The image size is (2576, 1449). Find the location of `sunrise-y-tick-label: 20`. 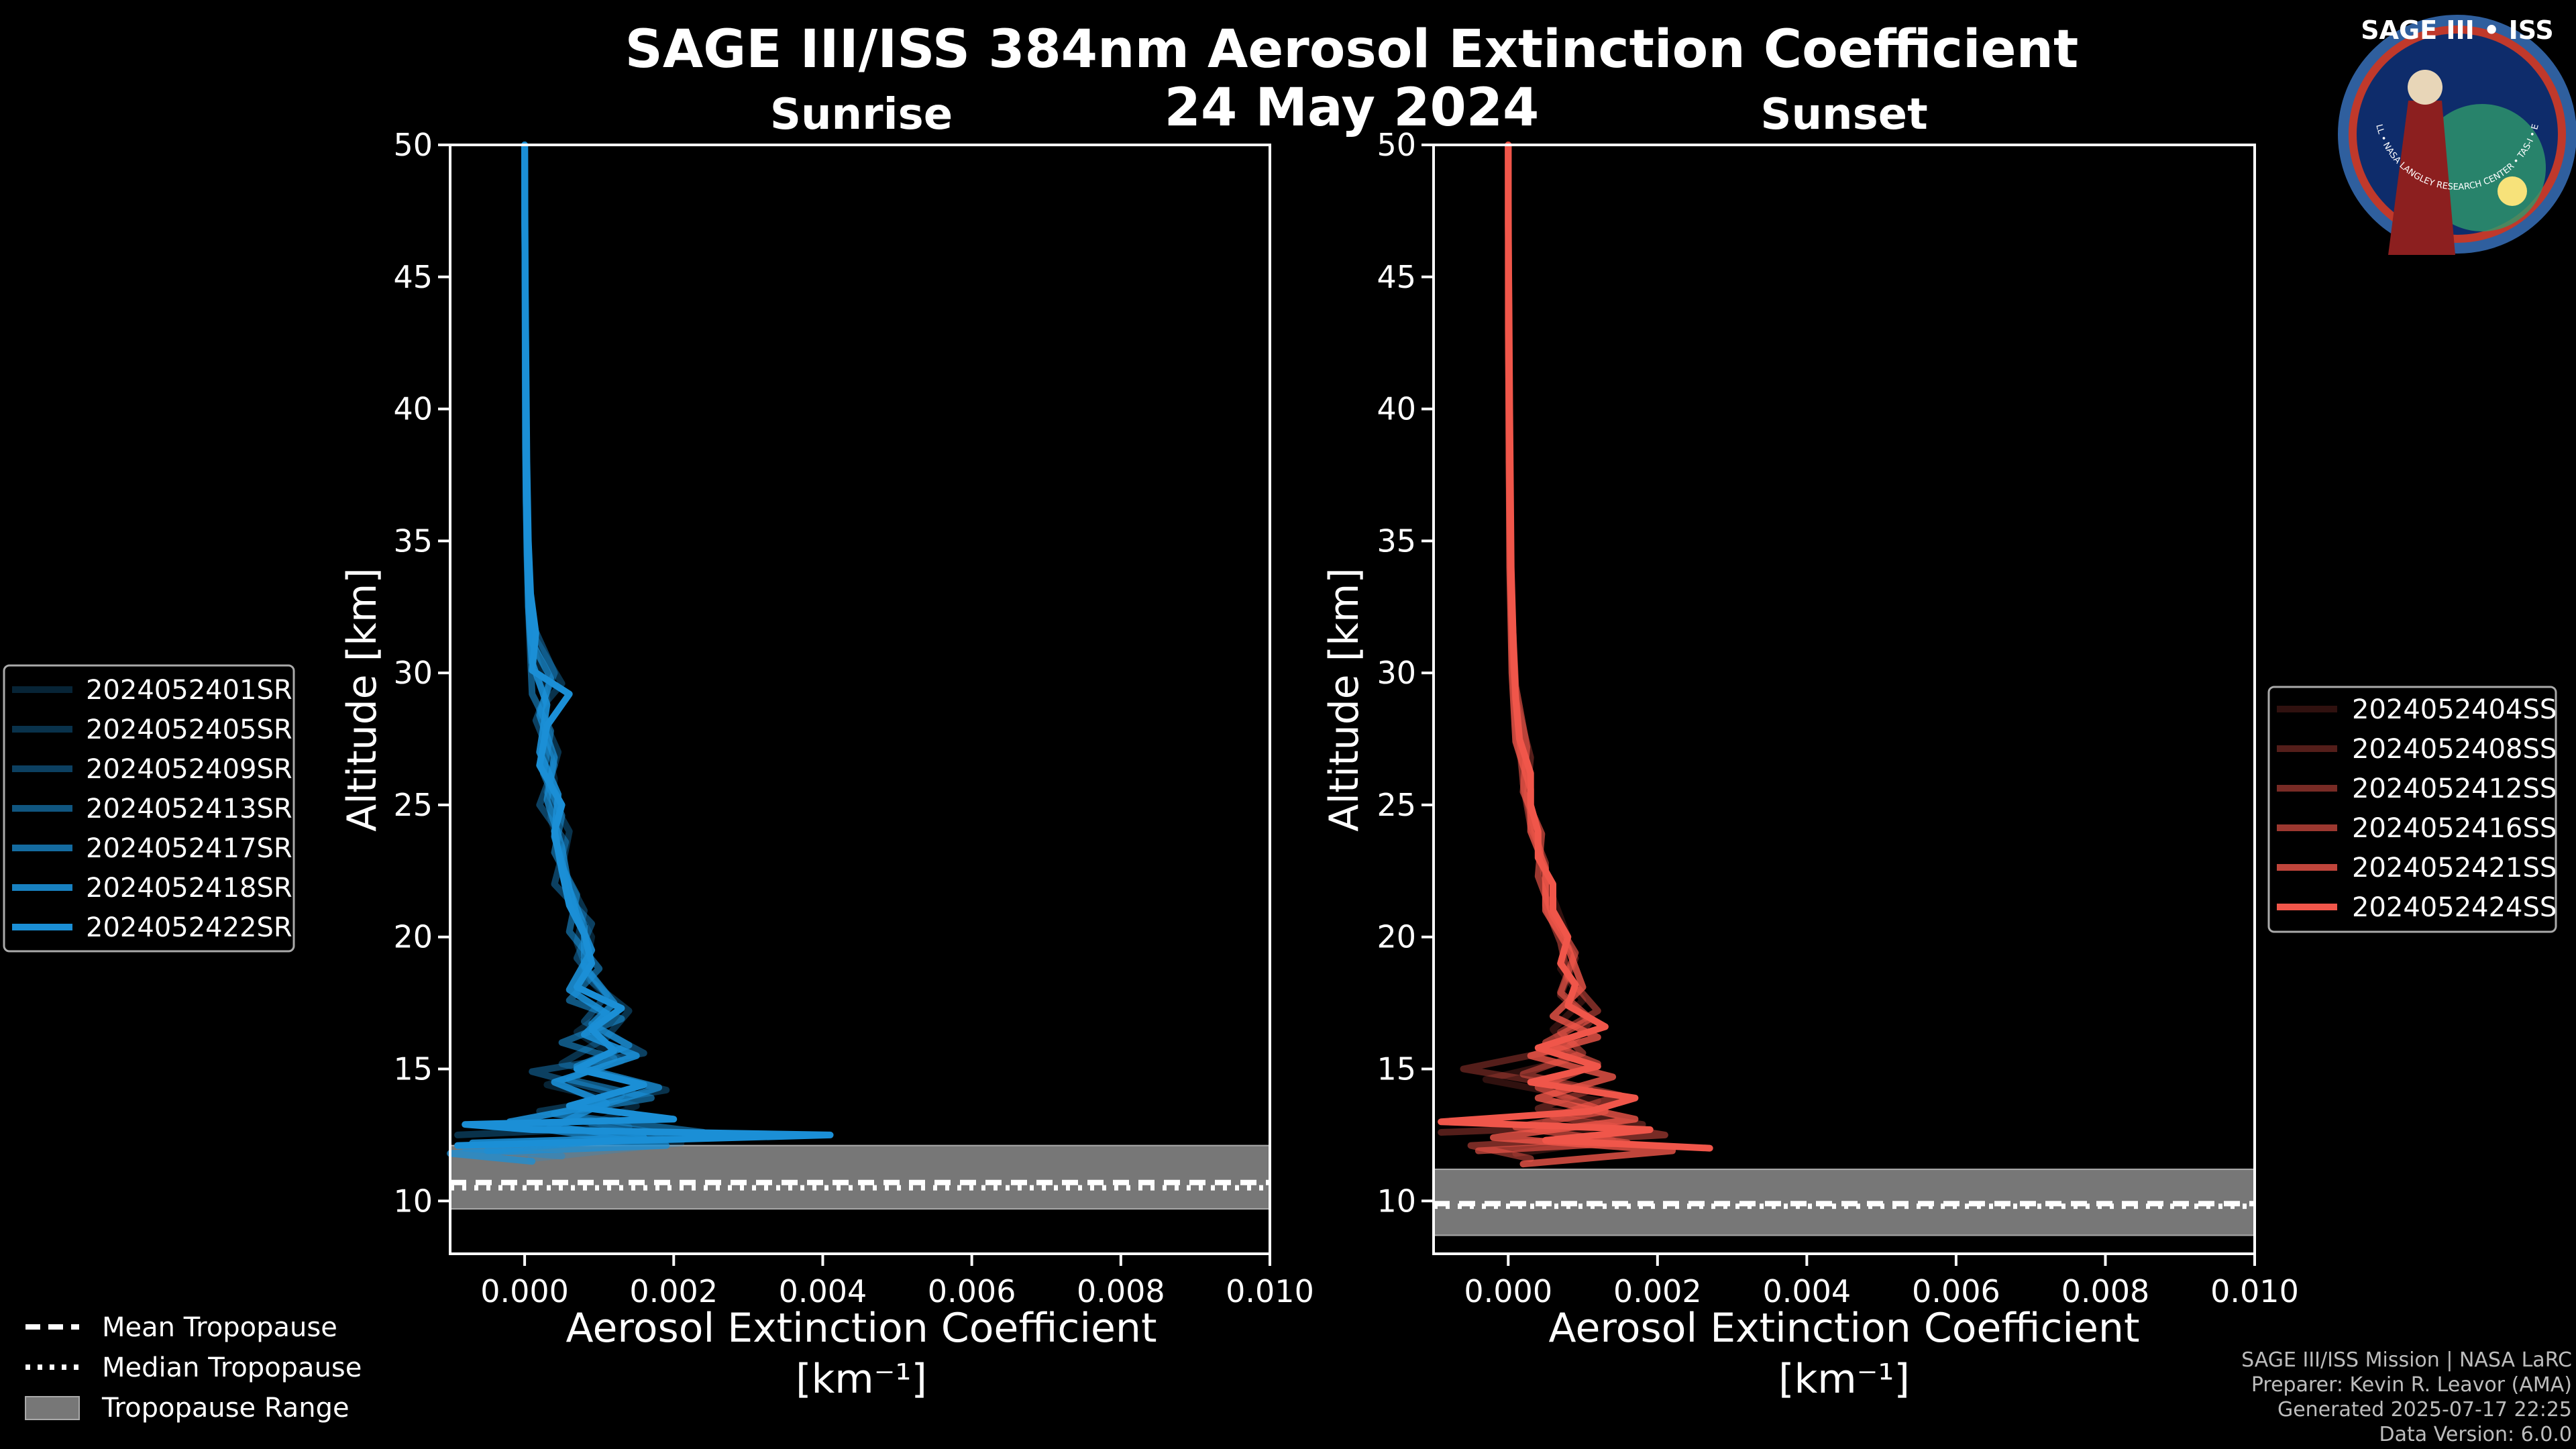

sunrise-y-tick-label: 20 is located at coordinates (413, 937).